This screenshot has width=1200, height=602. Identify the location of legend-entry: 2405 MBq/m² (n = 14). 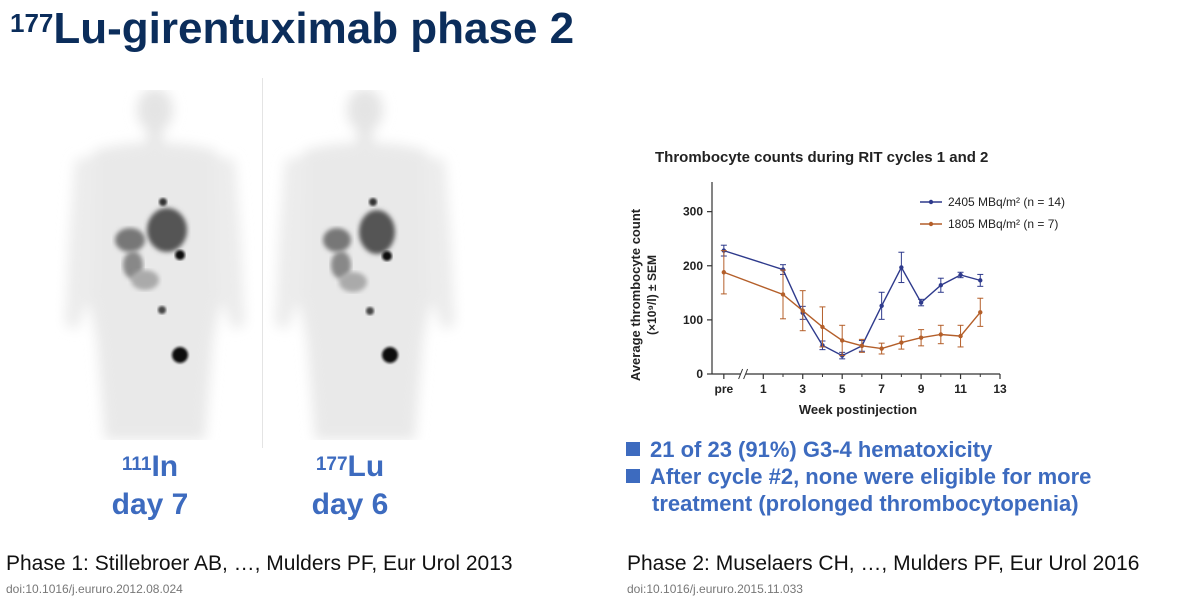
(992, 202).